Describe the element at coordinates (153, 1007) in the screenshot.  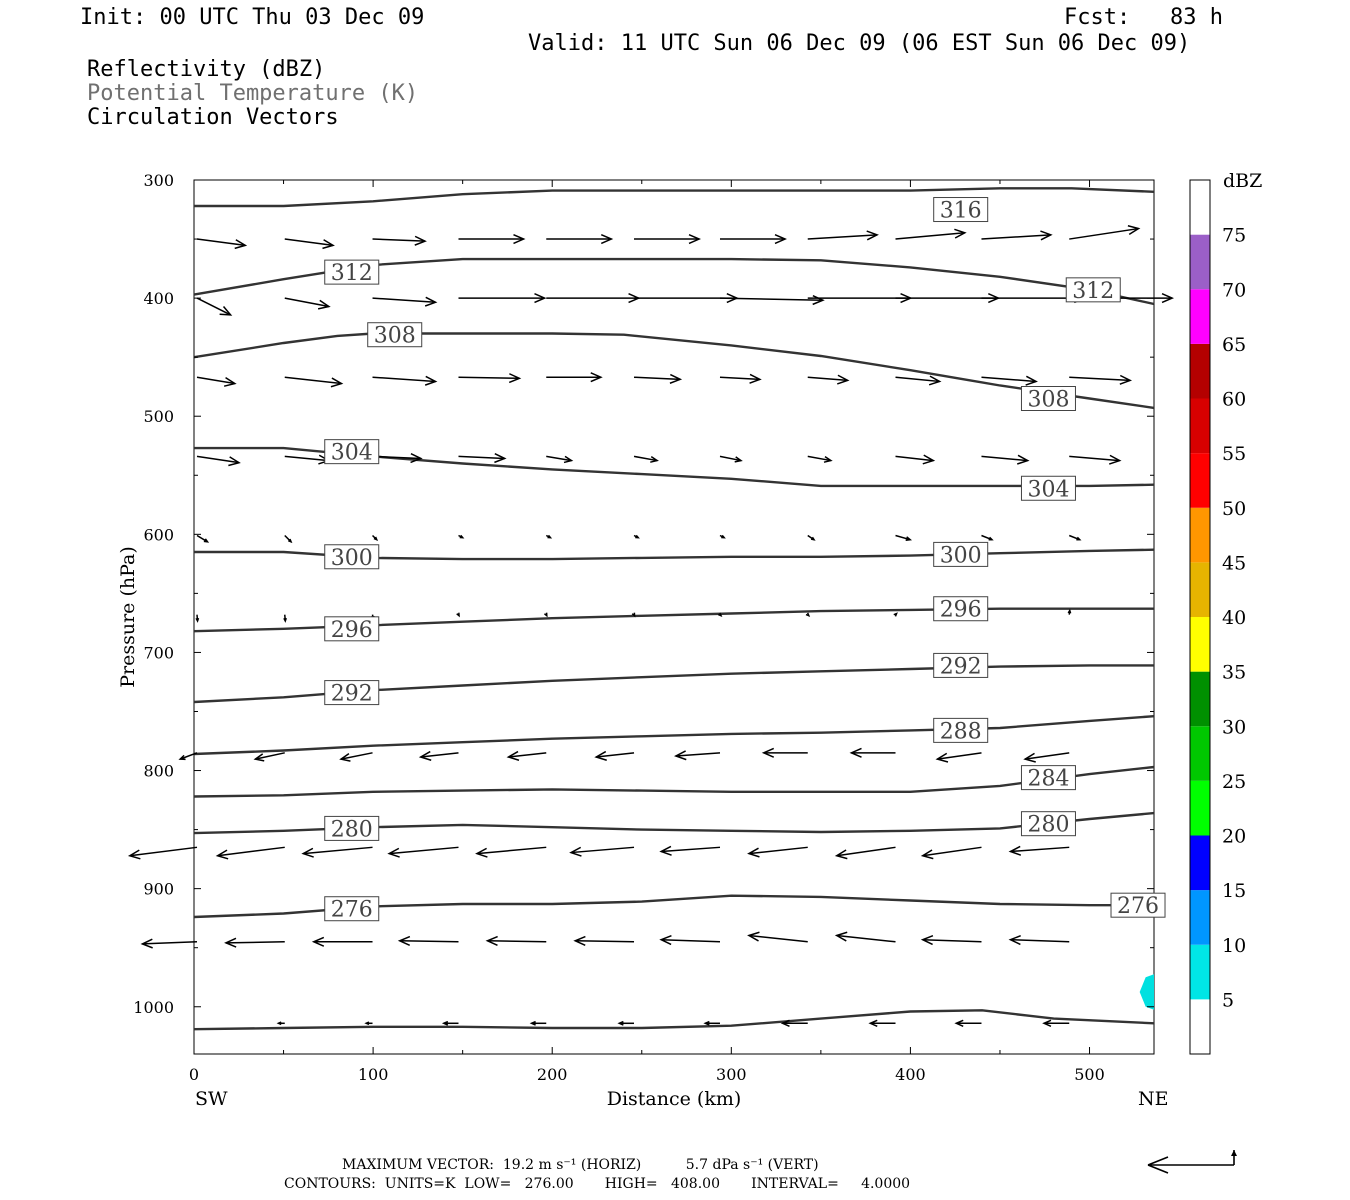
I see `y-tick-label: 1000` at that location.